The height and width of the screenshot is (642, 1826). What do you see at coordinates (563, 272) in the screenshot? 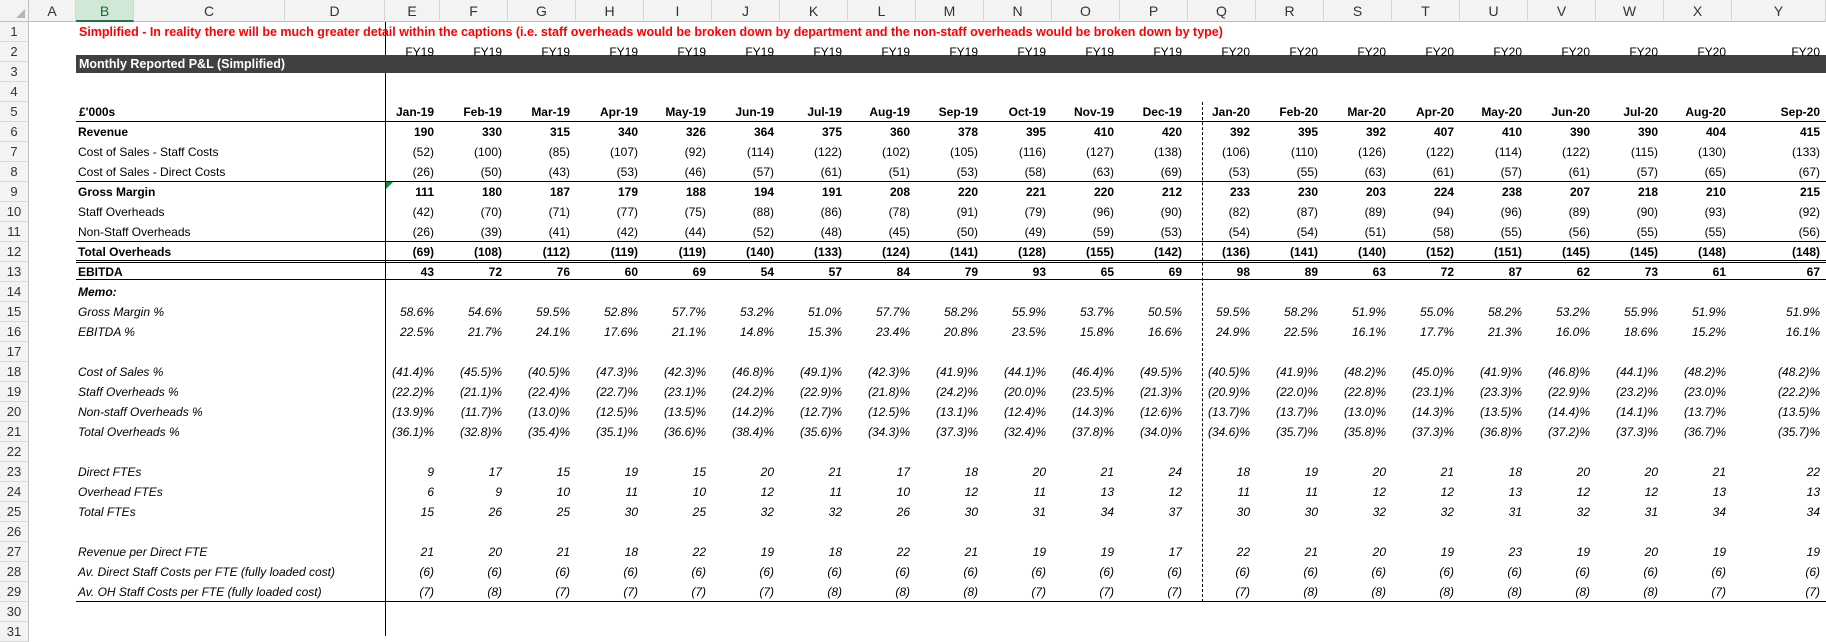
I see `value-cell: 76` at bounding box center [563, 272].